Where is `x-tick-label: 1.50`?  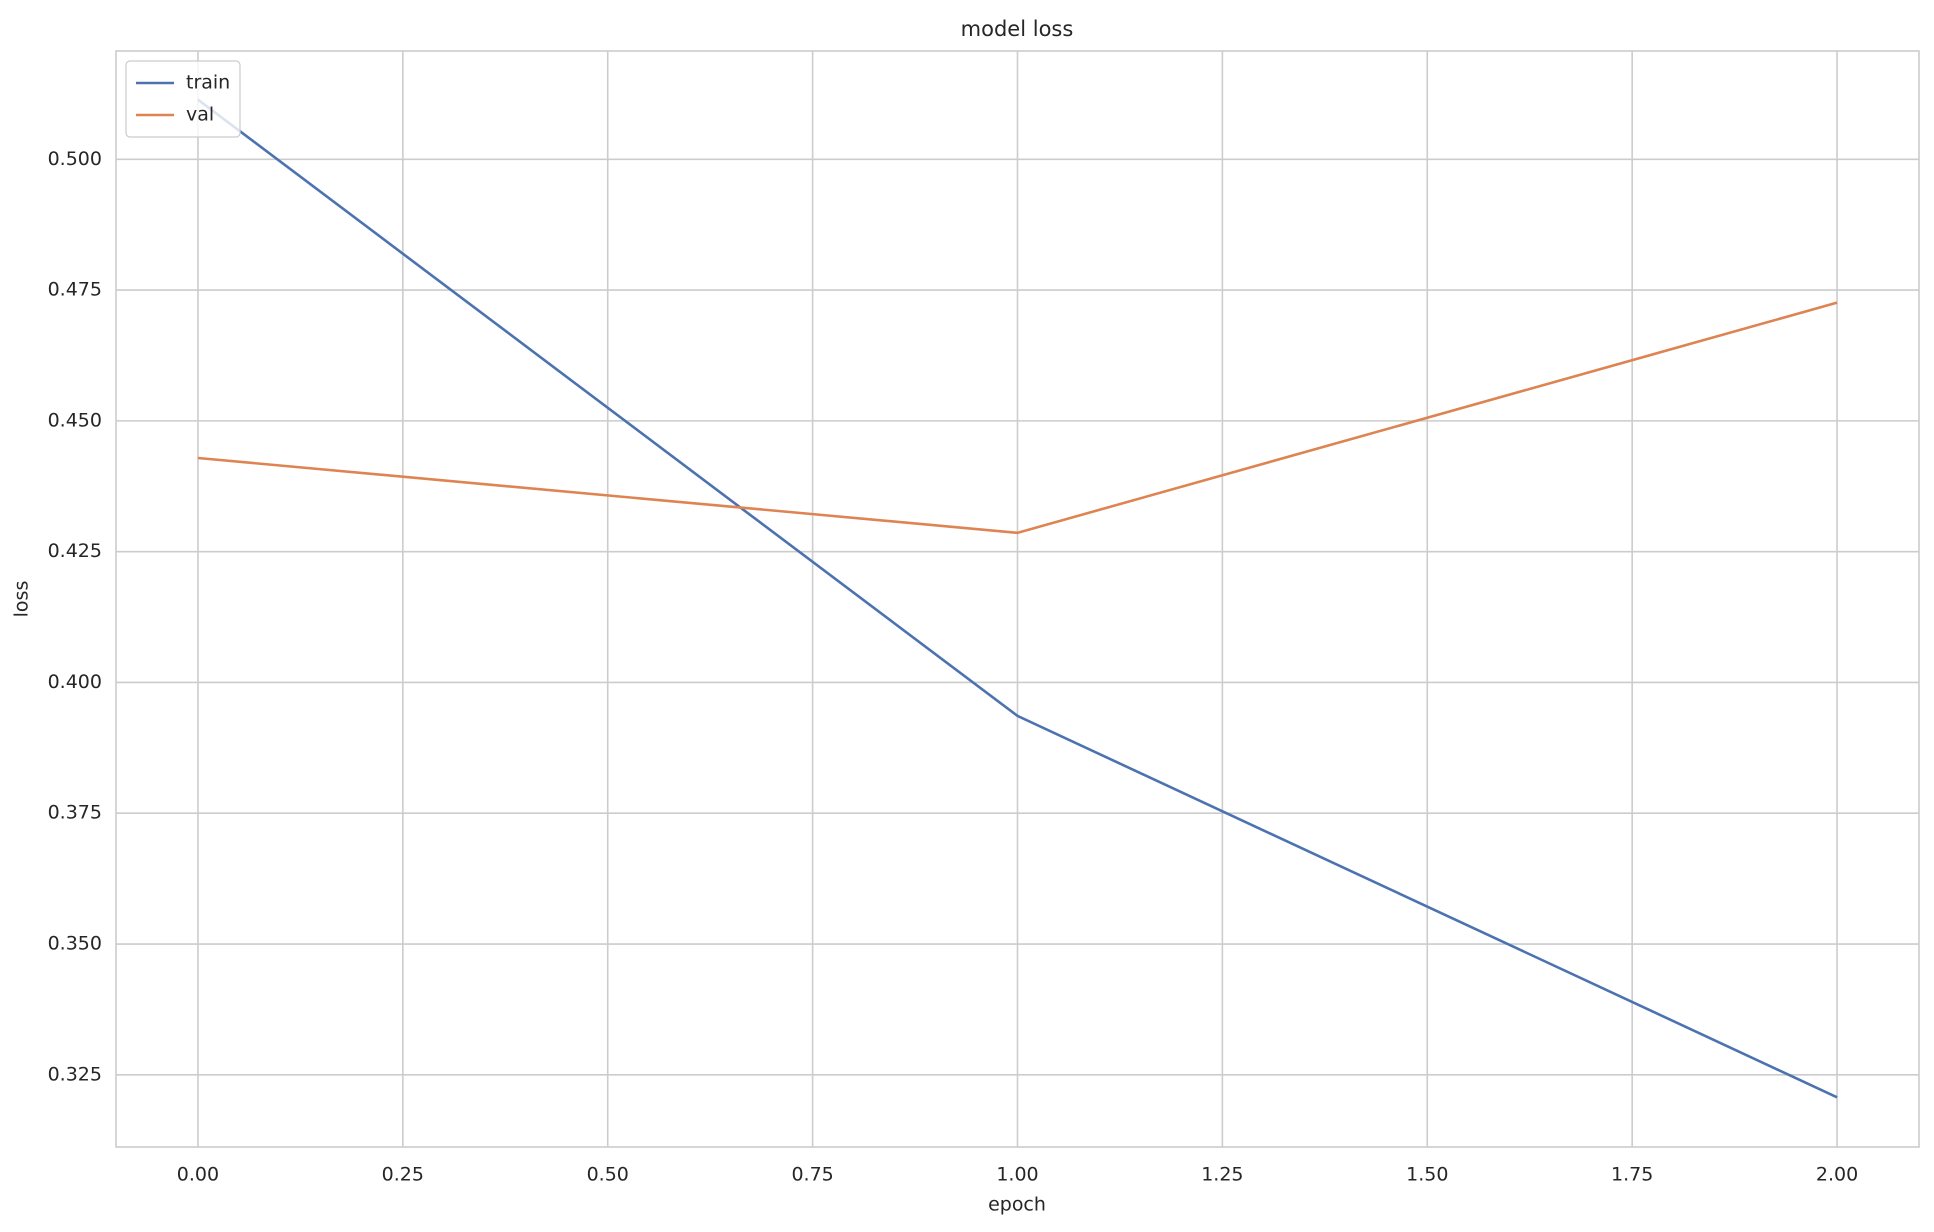
x-tick-label: 1.50 is located at coordinates (1427, 1175).